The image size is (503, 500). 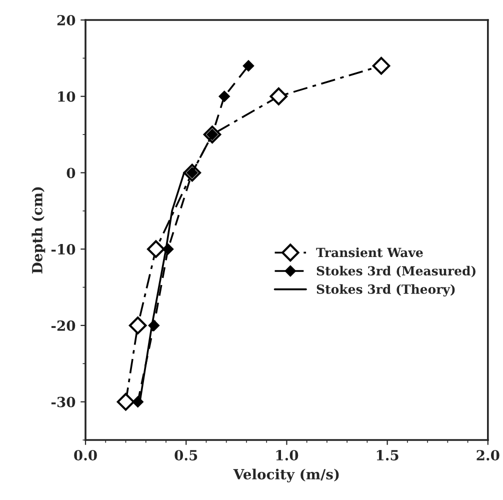 I want to click on y-tick-label: 0, so click(x=71, y=173).